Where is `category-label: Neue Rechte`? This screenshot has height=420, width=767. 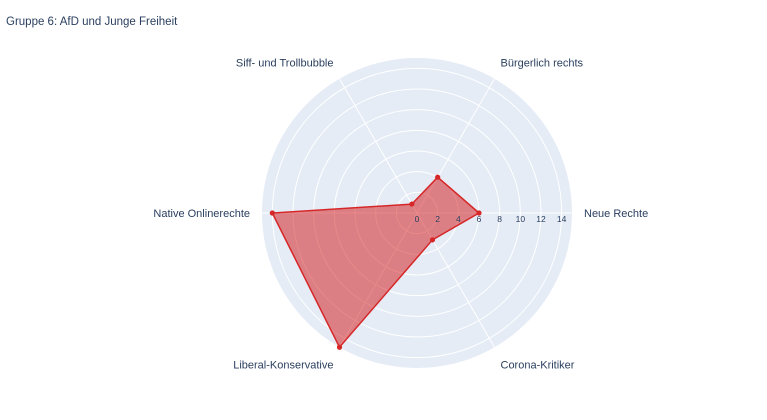
category-label: Neue Rechte is located at coordinates (616, 214).